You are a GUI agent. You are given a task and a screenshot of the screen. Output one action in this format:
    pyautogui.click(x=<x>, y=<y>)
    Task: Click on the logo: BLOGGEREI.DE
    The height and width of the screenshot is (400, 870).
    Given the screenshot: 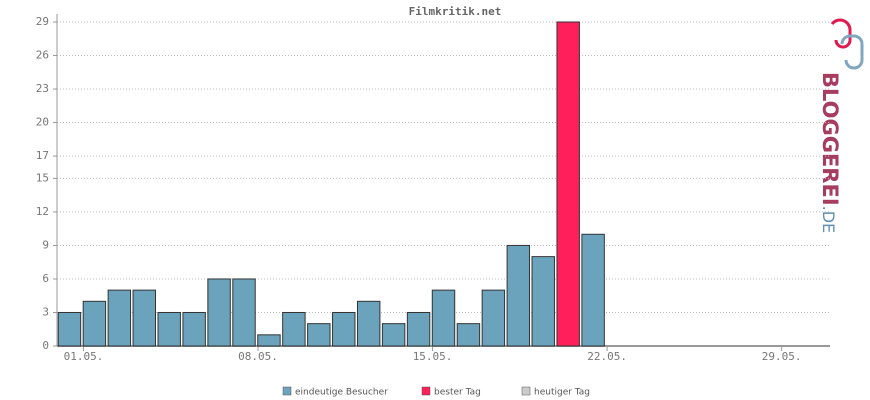 What is the action you would take?
    pyautogui.click(x=841, y=125)
    